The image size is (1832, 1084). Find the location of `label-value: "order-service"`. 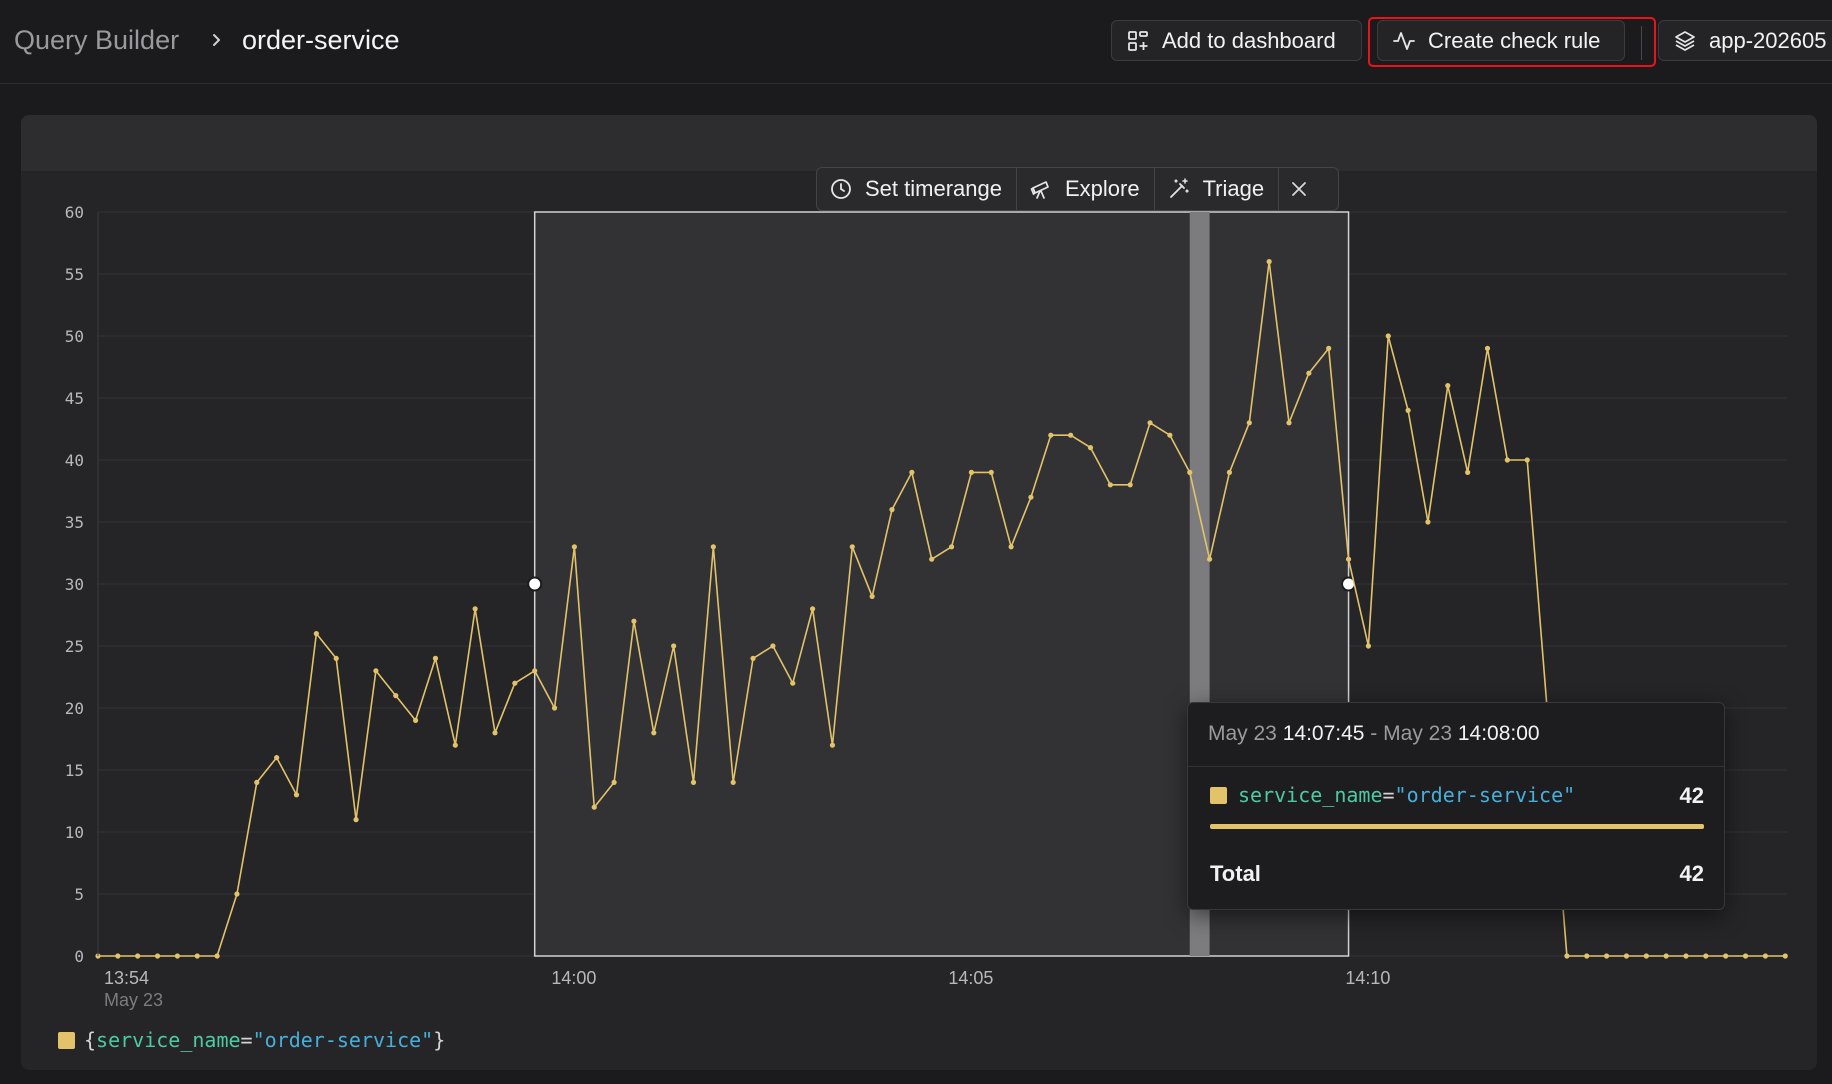

label-value: "order-service" is located at coordinates (1485, 795).